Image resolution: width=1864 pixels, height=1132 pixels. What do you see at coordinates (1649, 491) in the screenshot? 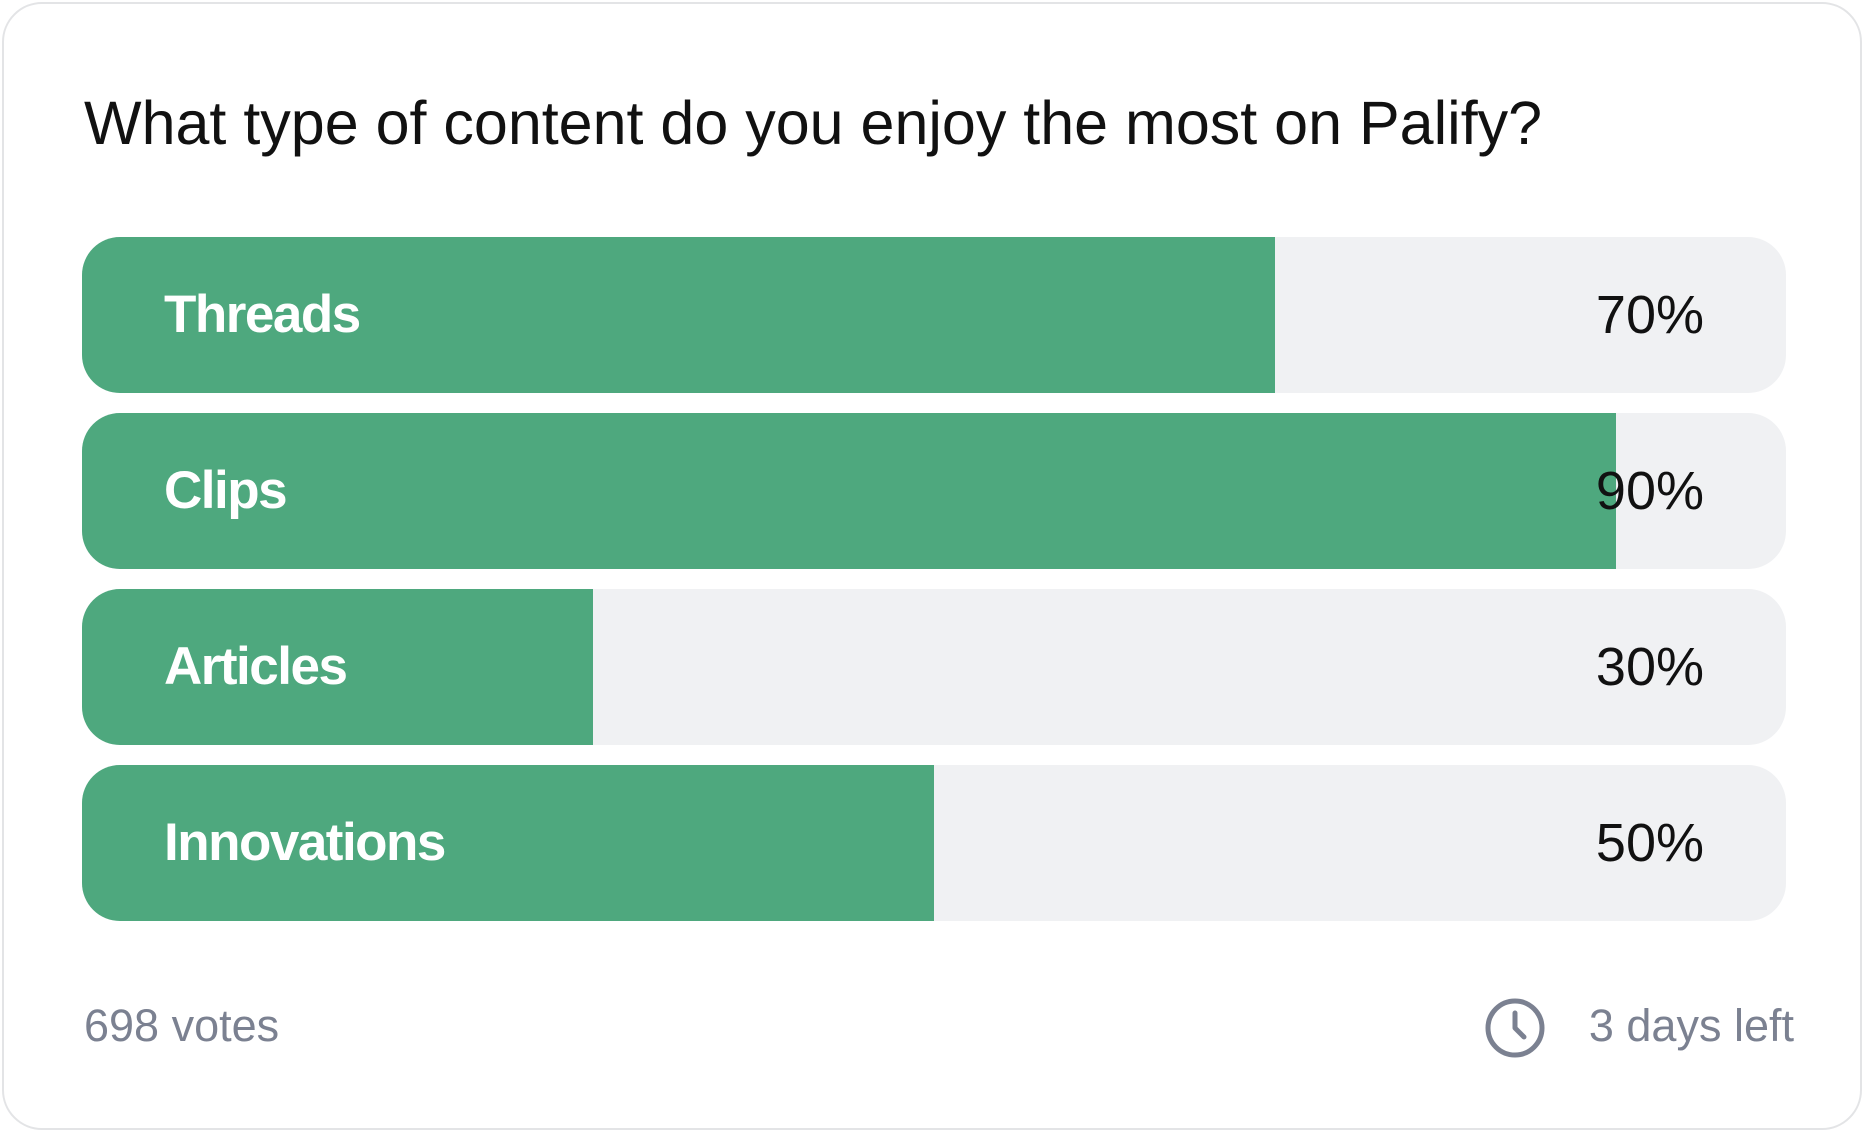
I see `option-percent: 90%` at bounding box center [1649, 491].